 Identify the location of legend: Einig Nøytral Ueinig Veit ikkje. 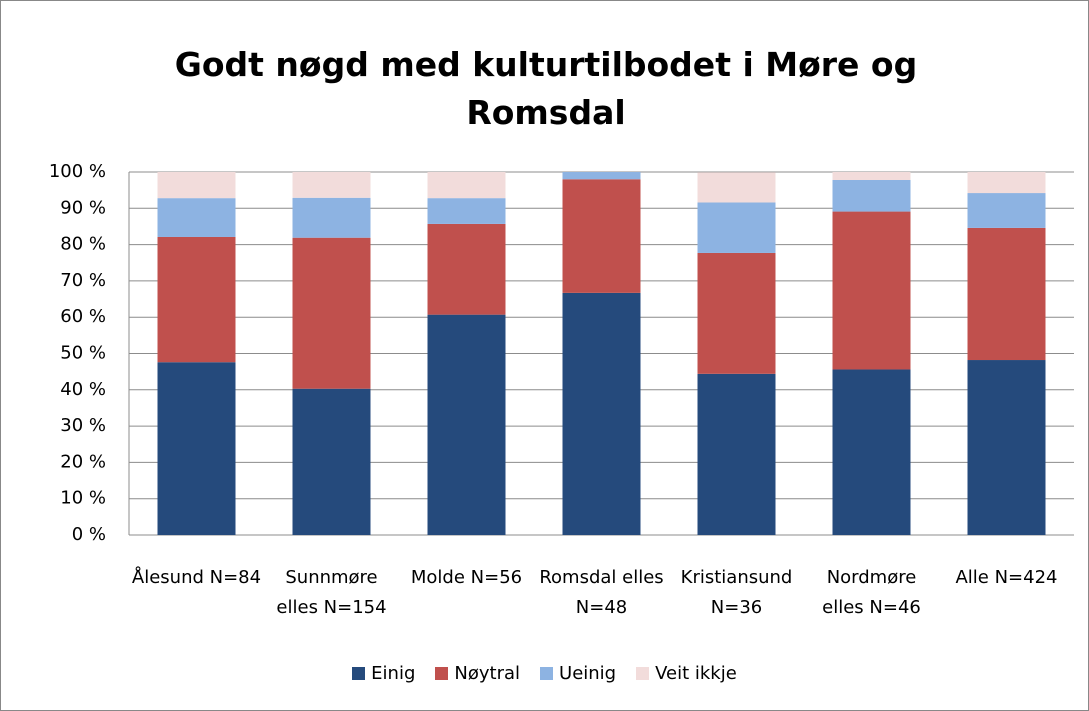
(544, 673).